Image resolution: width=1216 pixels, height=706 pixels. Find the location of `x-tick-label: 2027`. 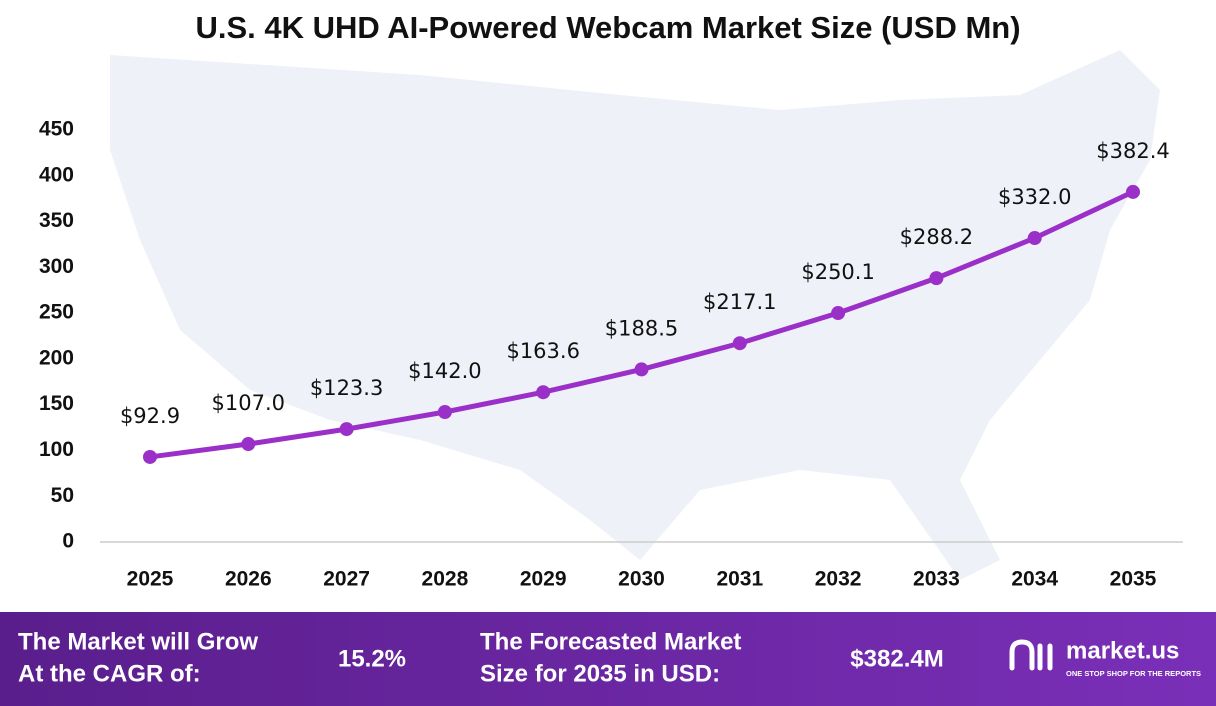

x-tick-label: 2027 is located at coordinates (346, 579).